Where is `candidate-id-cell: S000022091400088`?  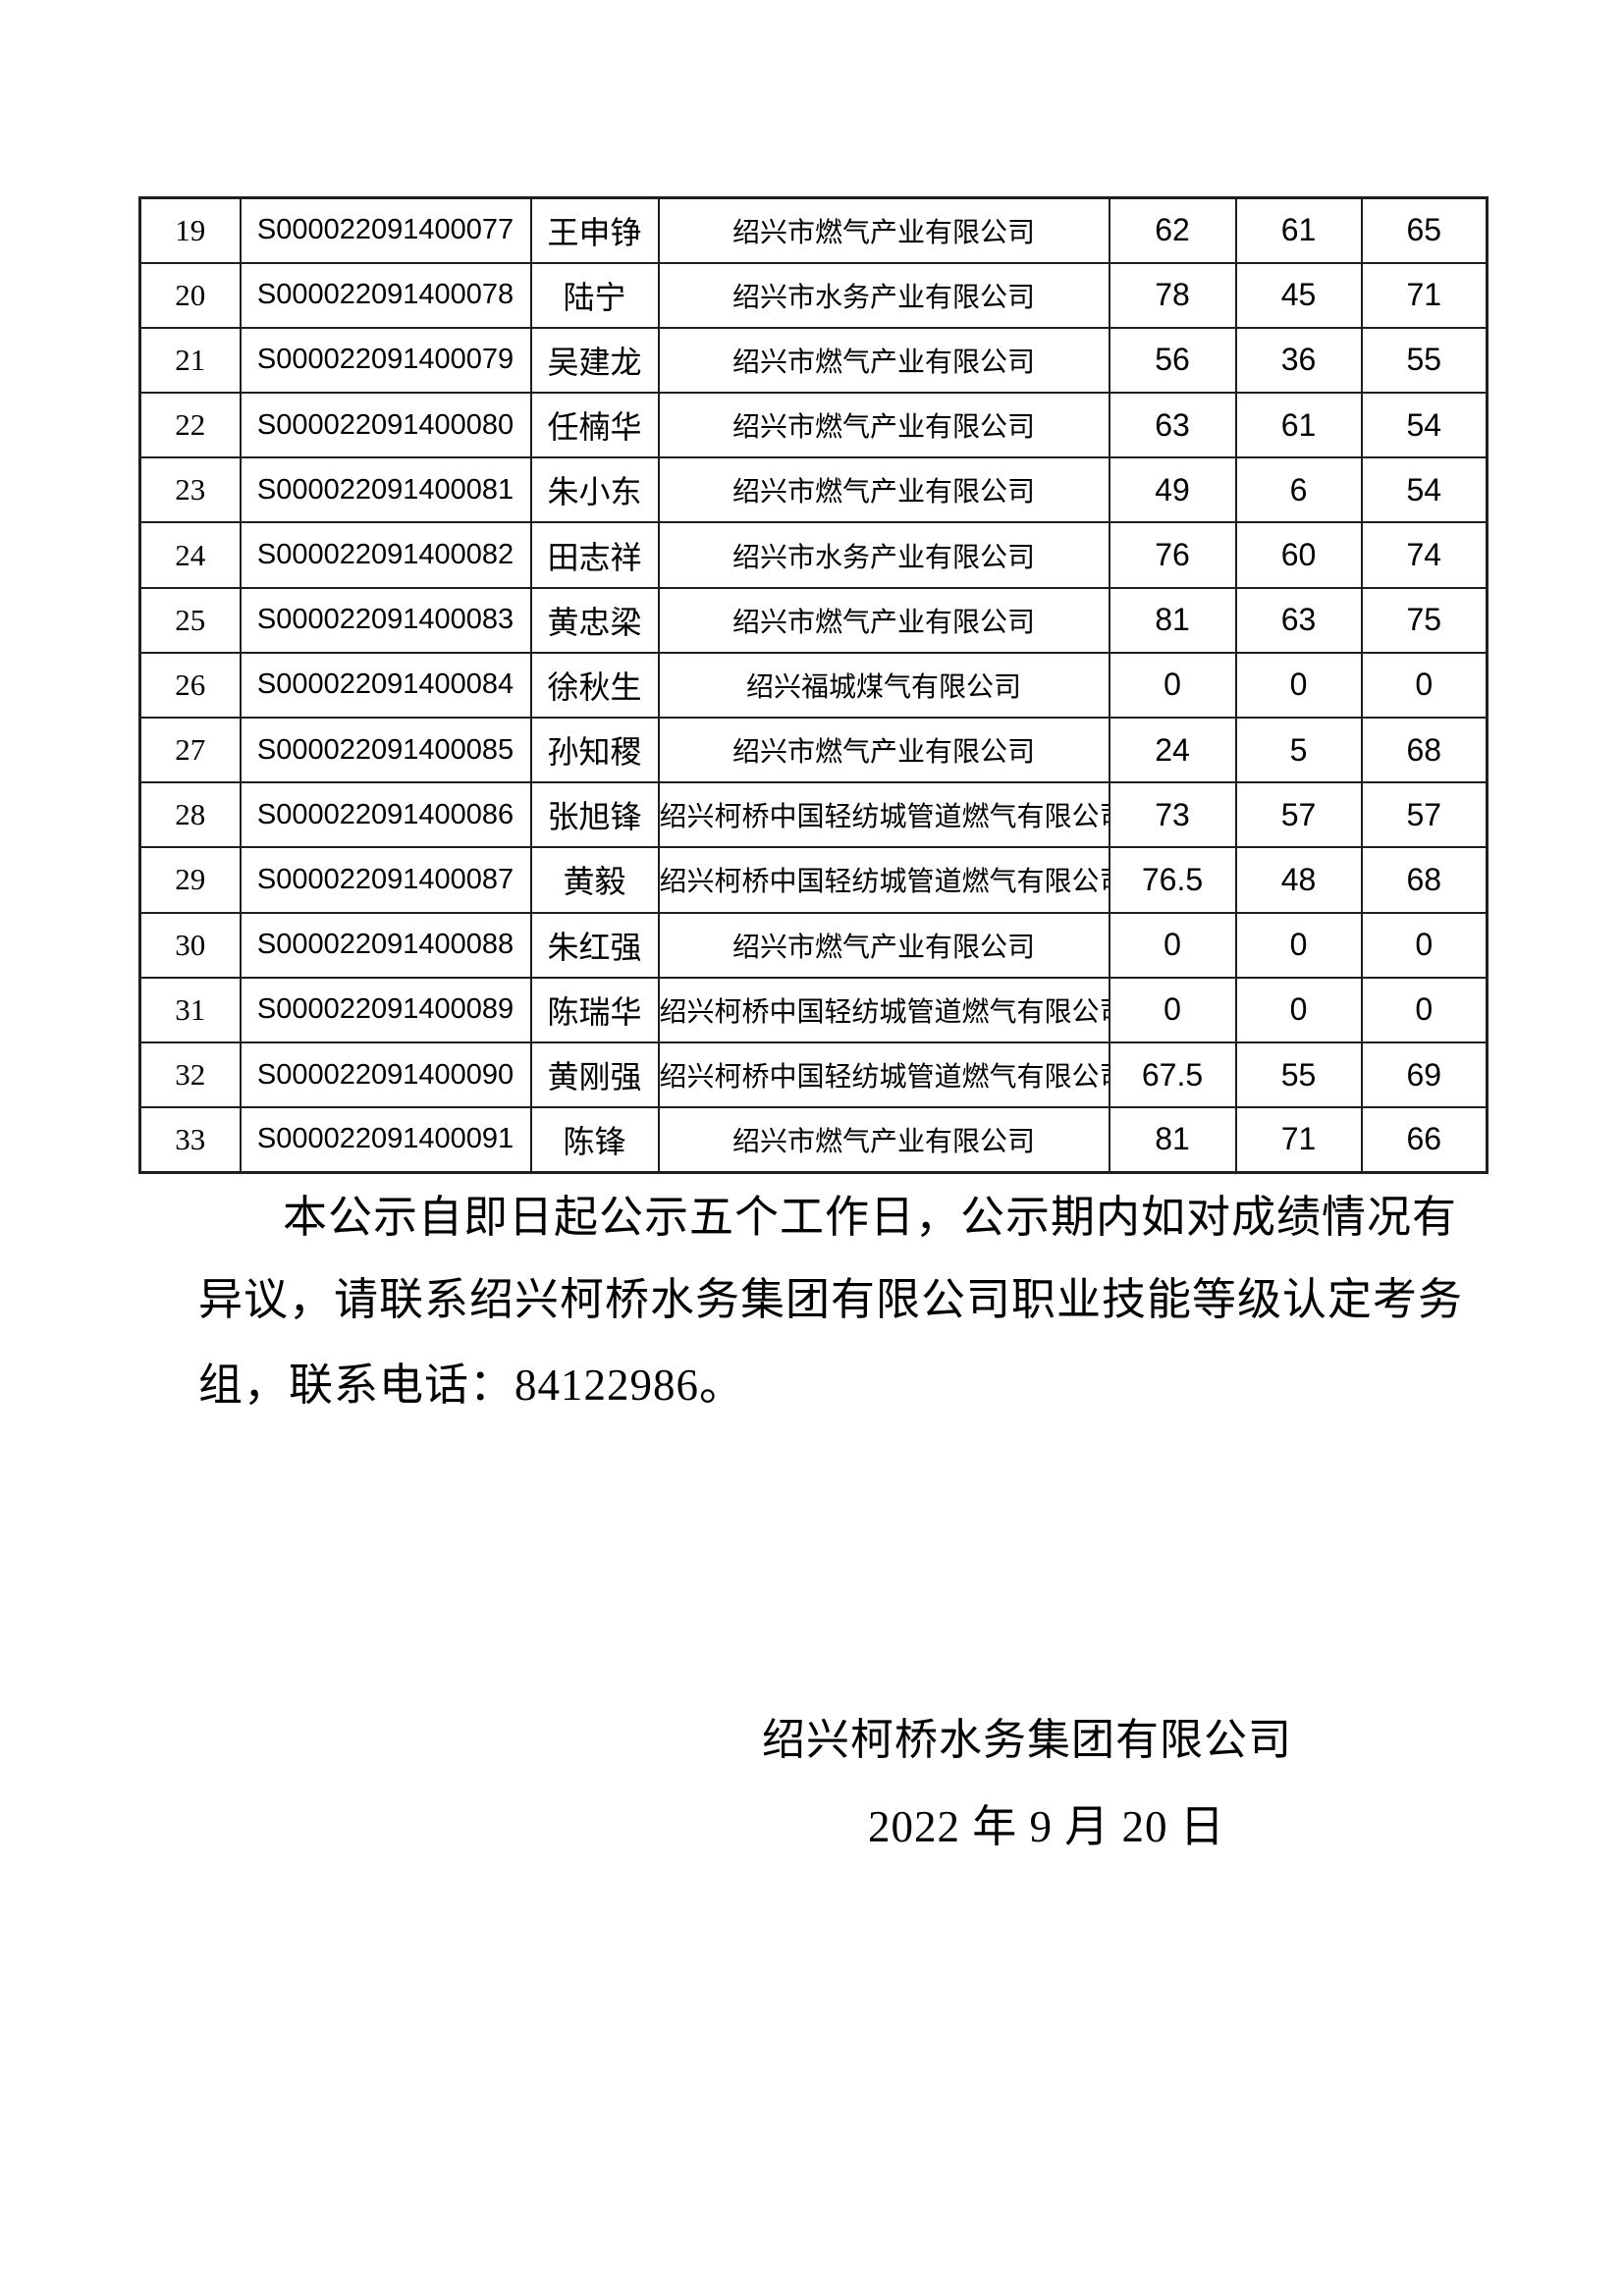
candidate-id-cell: S000022091400088 is located at coordinates (385, 945).